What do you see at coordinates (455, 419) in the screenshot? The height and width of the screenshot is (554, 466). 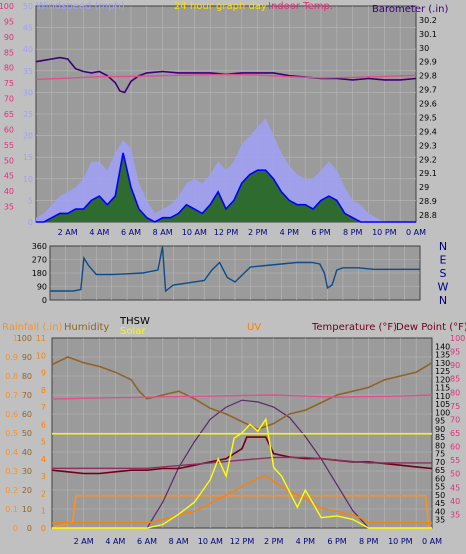 I see `tick-dew-point: 70` at bounding box center [455, 419].